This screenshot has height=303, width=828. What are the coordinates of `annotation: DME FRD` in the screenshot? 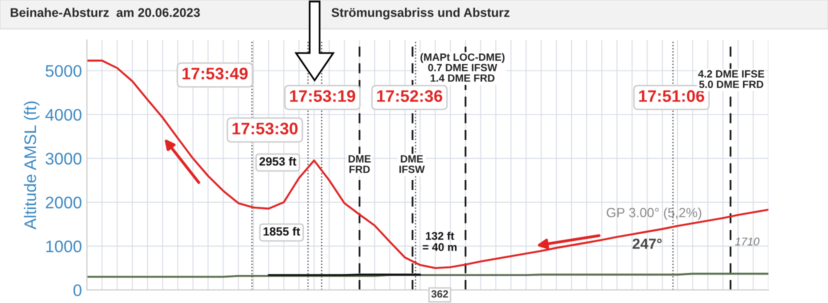 It's located at (359, 164).